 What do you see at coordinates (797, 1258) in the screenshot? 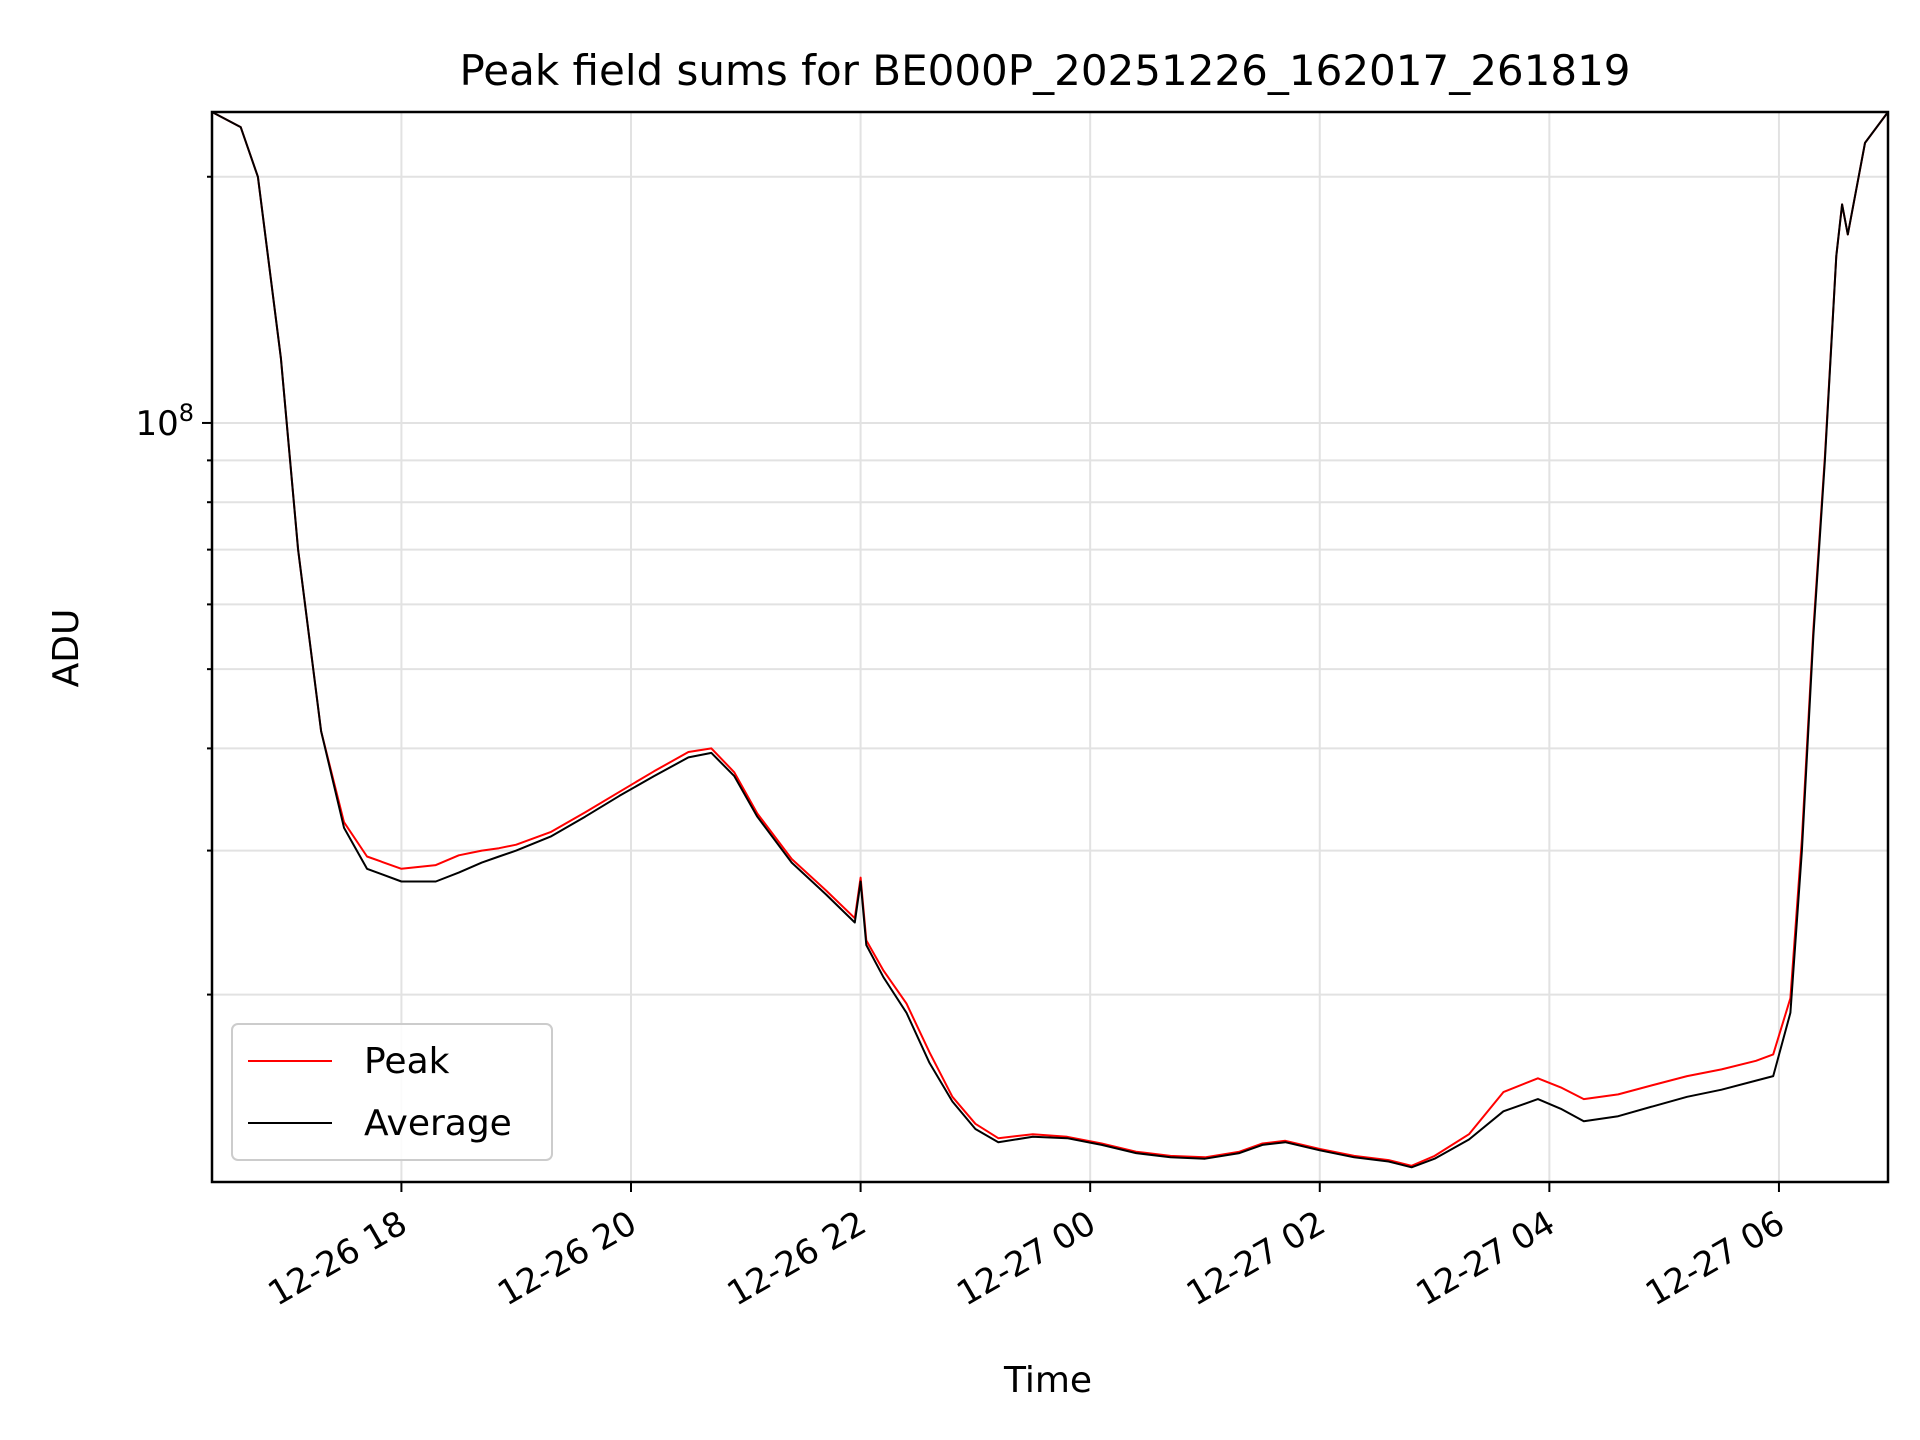
I see `x-tick-label: 12-26 22` at bounding box center [797, 1258].